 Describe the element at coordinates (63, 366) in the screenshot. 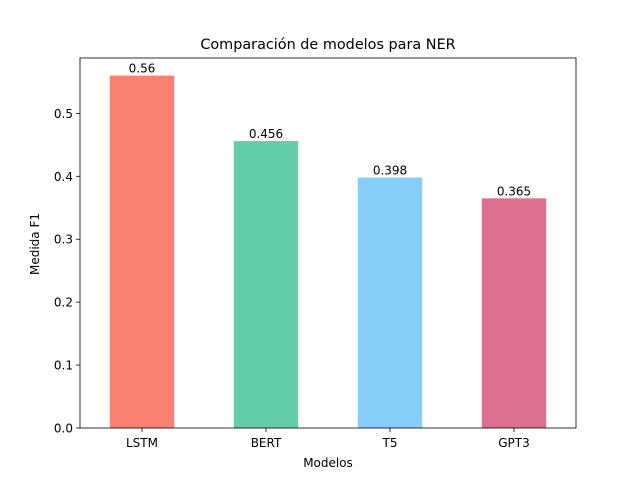

I see `y-tick-label: 0.1` at that location.